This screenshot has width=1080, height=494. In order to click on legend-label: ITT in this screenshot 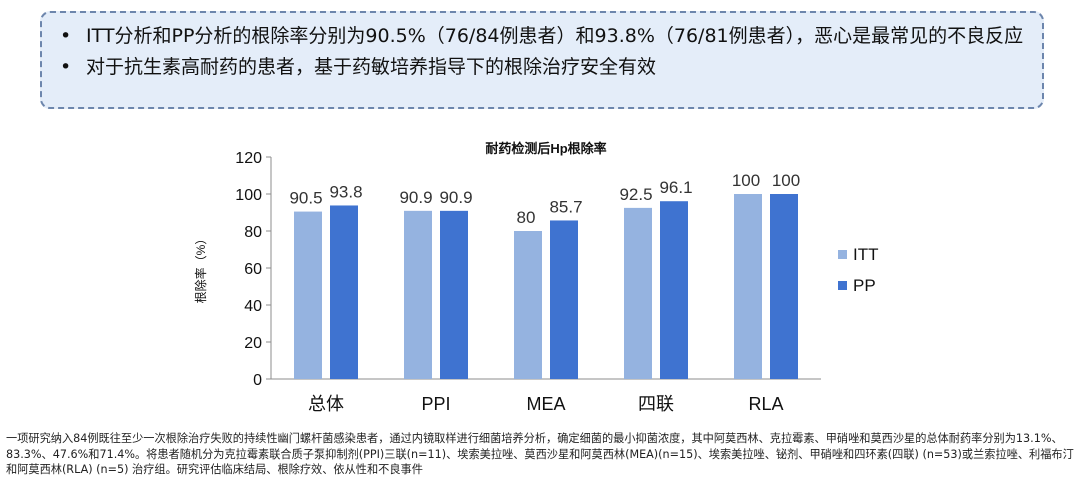, I will do `click(866, 254)`.